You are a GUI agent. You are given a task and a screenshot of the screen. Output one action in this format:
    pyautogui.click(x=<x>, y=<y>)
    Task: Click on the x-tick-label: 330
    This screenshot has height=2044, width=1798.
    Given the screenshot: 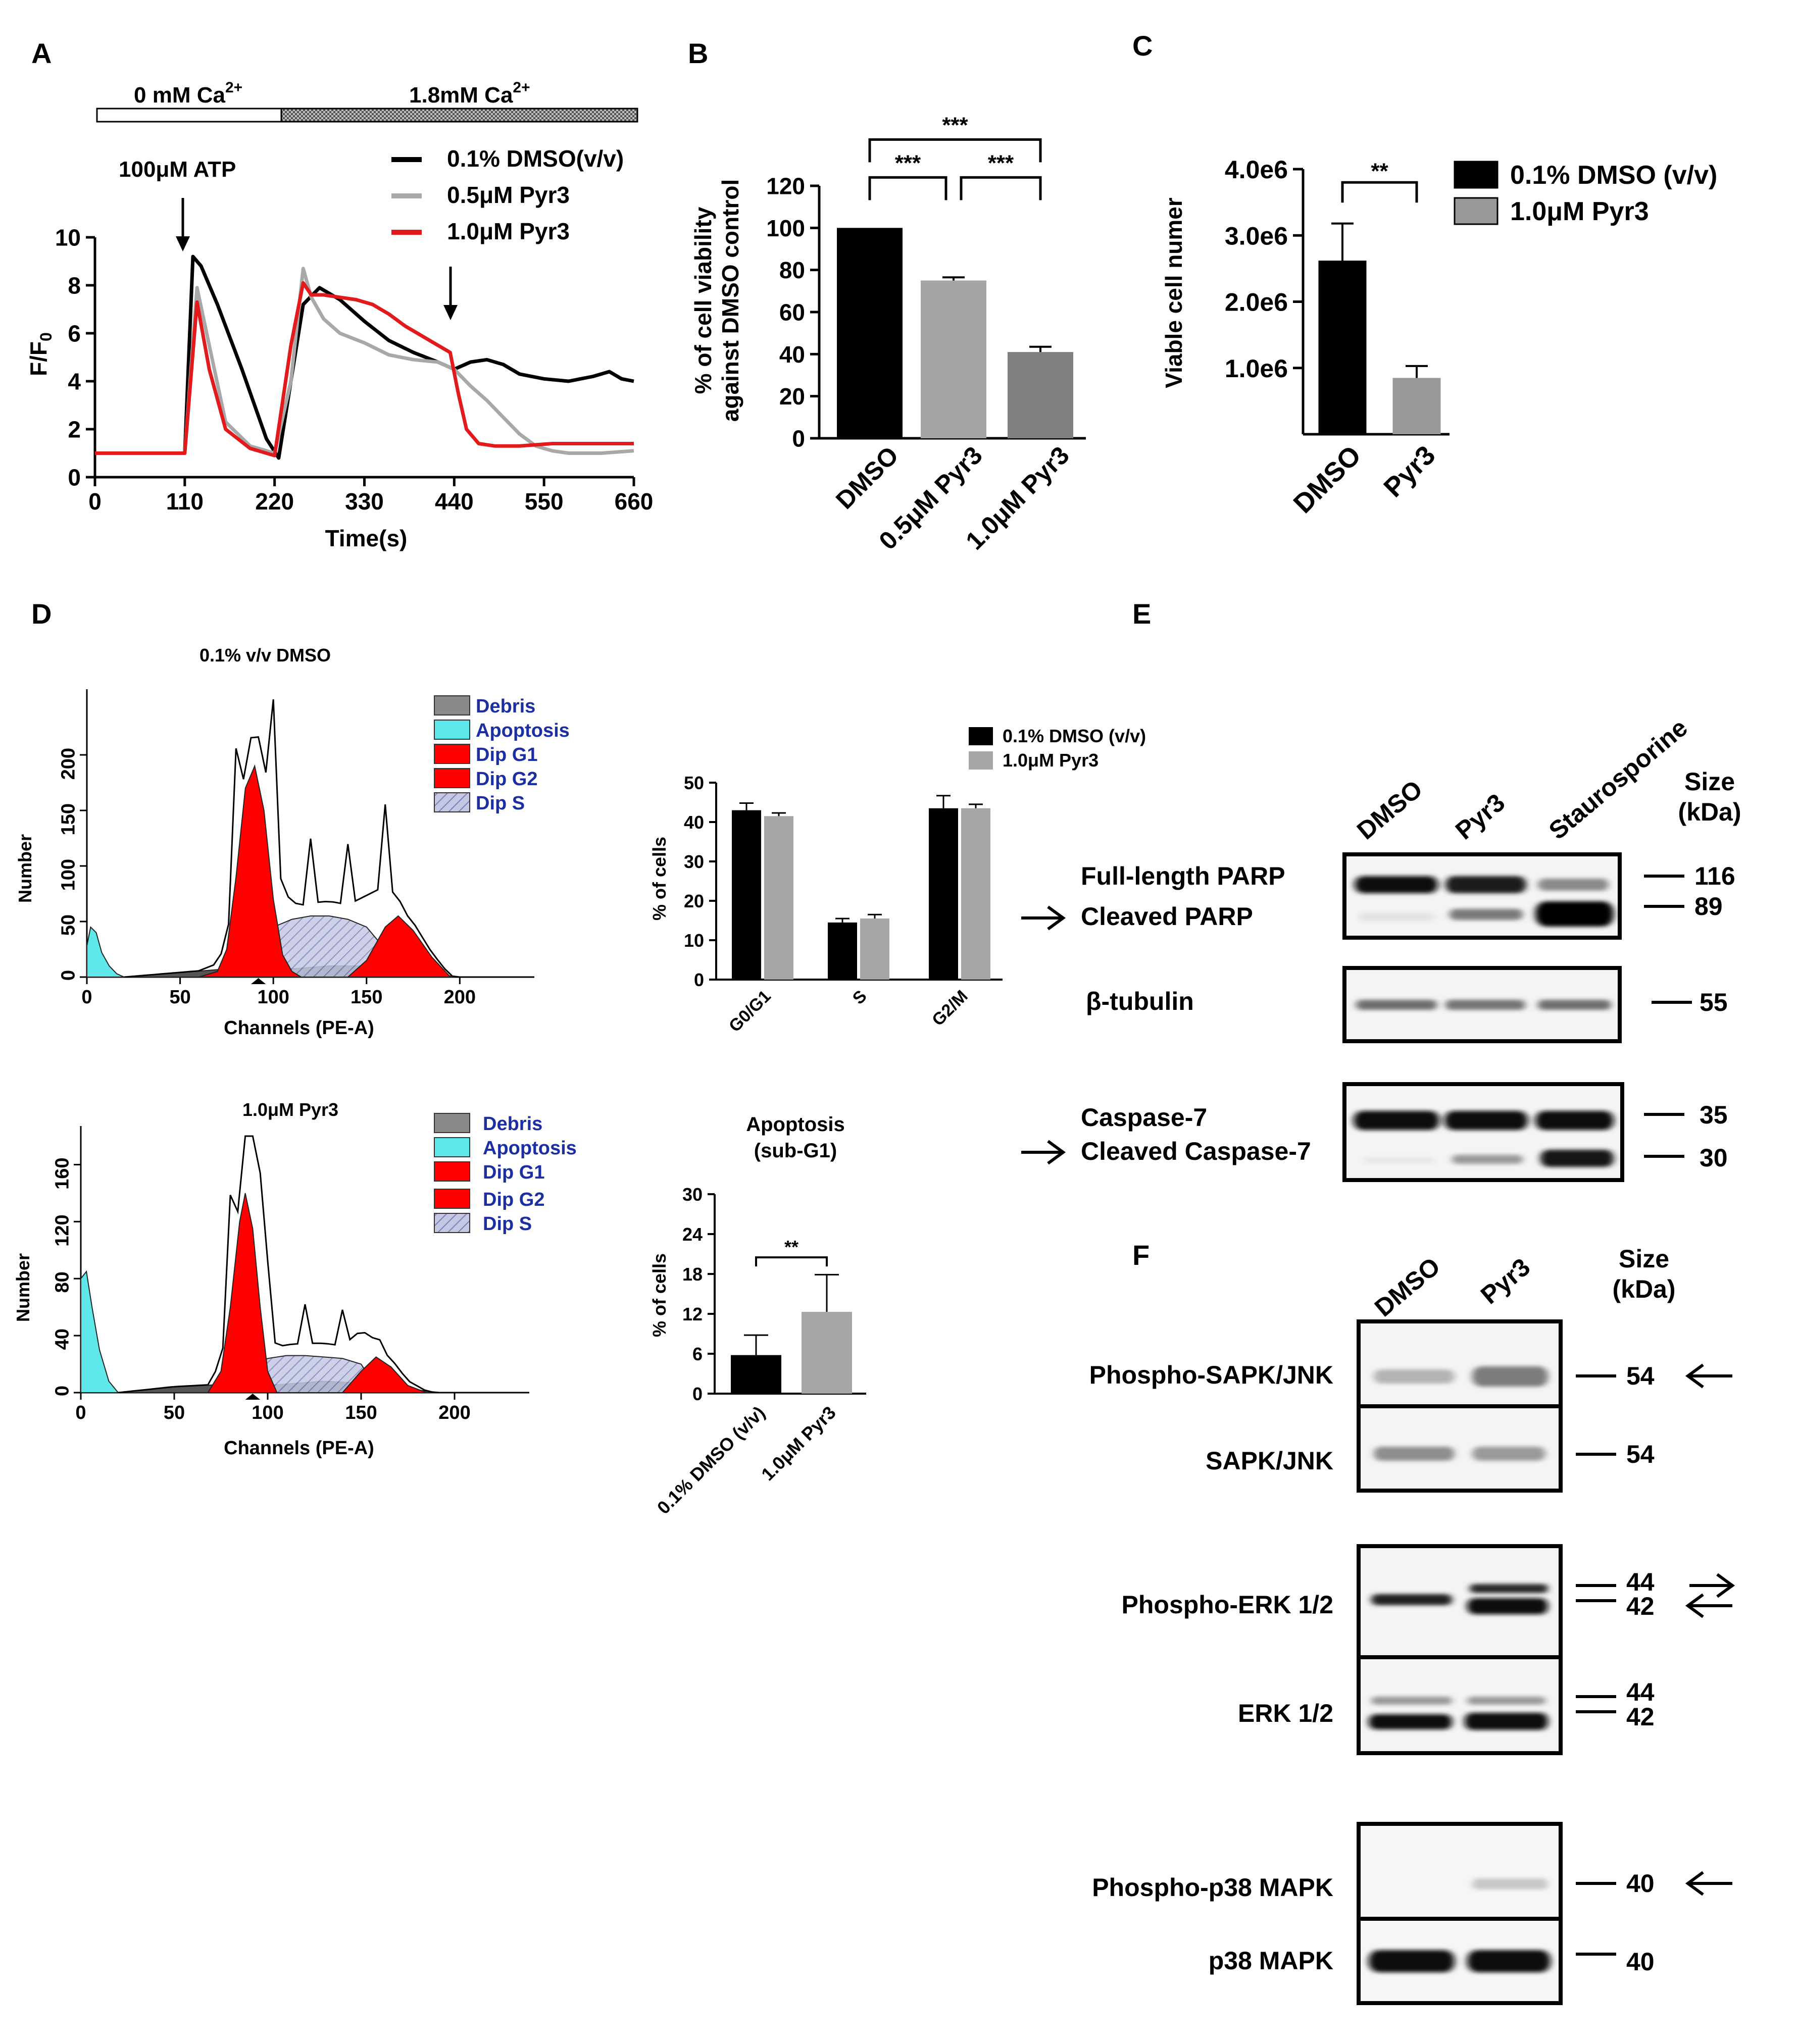 What is the action you would take?
    pyautogui.click(x=365, y=501)
    